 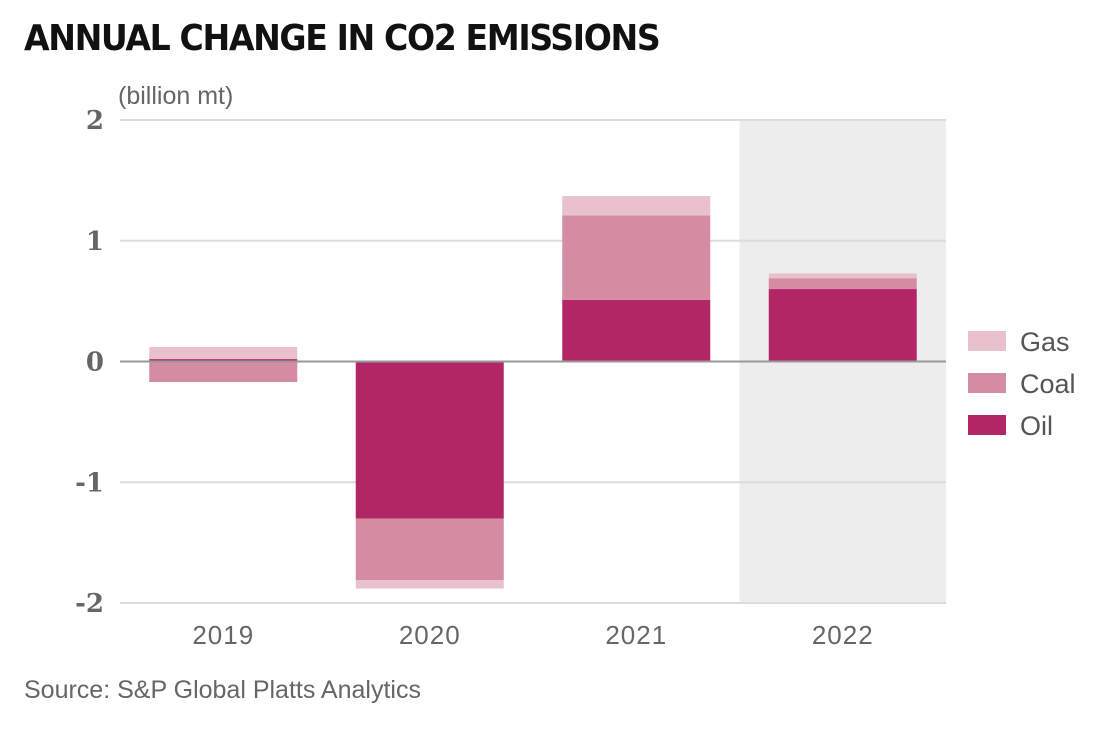 What do you see at coordinates (430, 635) in the screenshot?
I see `x-tick-label: 2020` at bounding box center [430, 635].